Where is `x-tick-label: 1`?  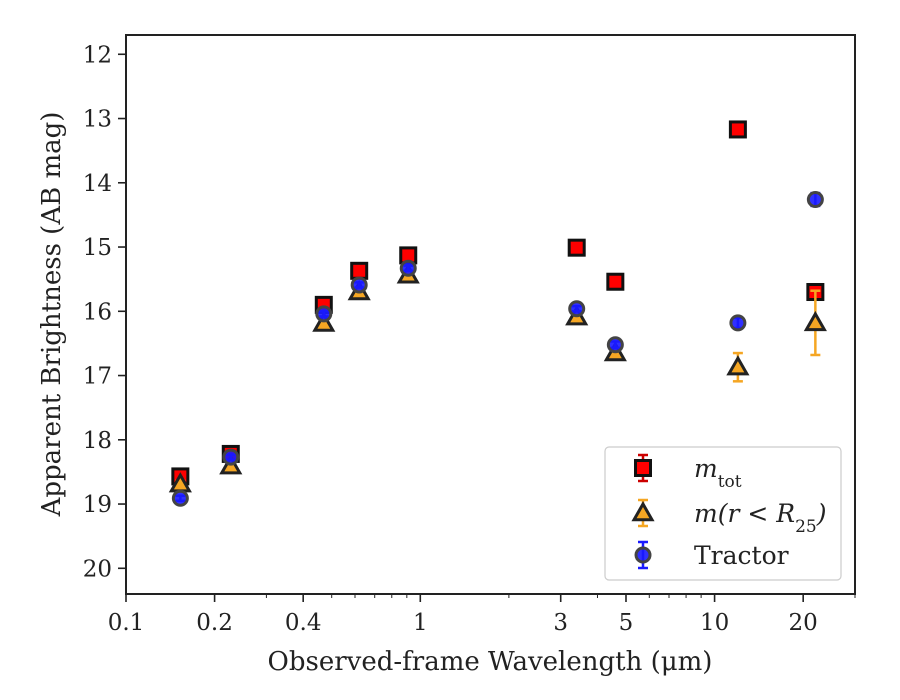 x-tick-label: 1 is located at coordinates (420, 623).